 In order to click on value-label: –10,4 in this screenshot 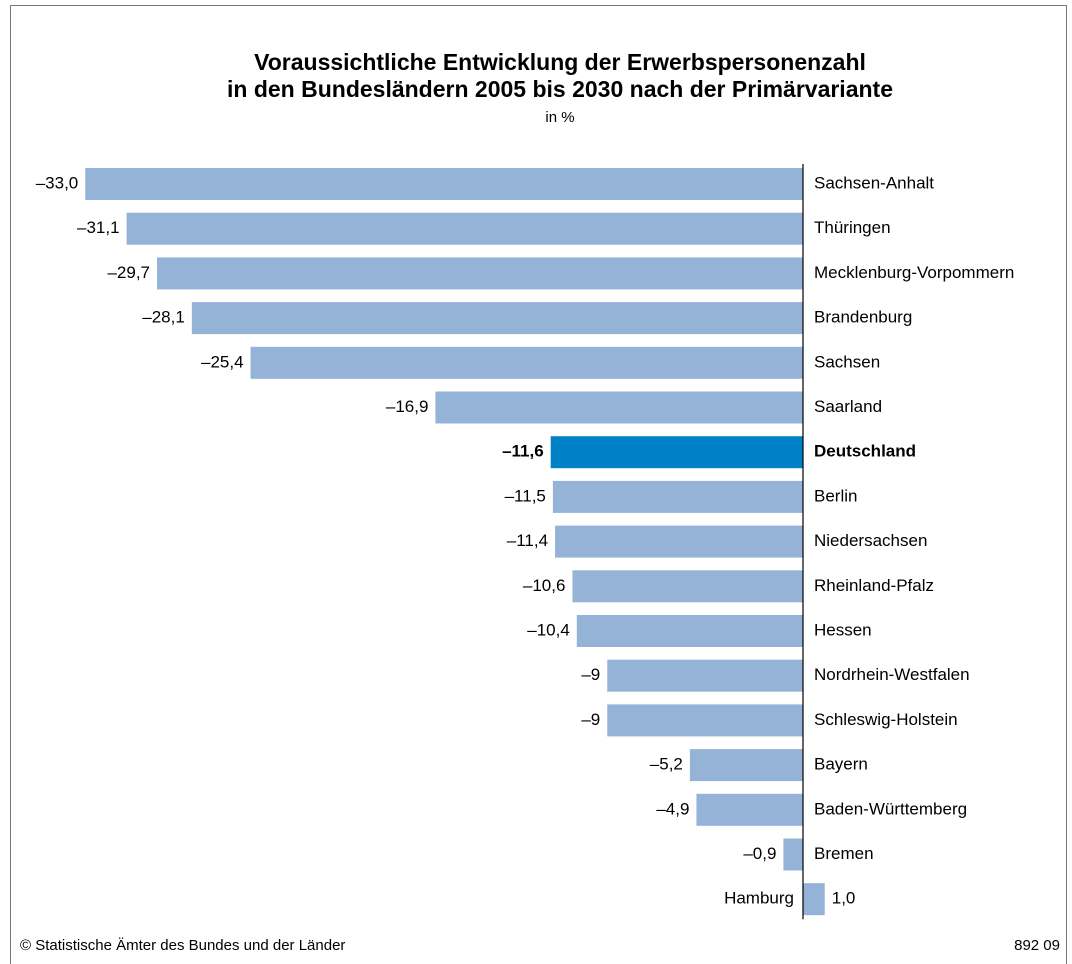, I will do `click(548, 629)`.